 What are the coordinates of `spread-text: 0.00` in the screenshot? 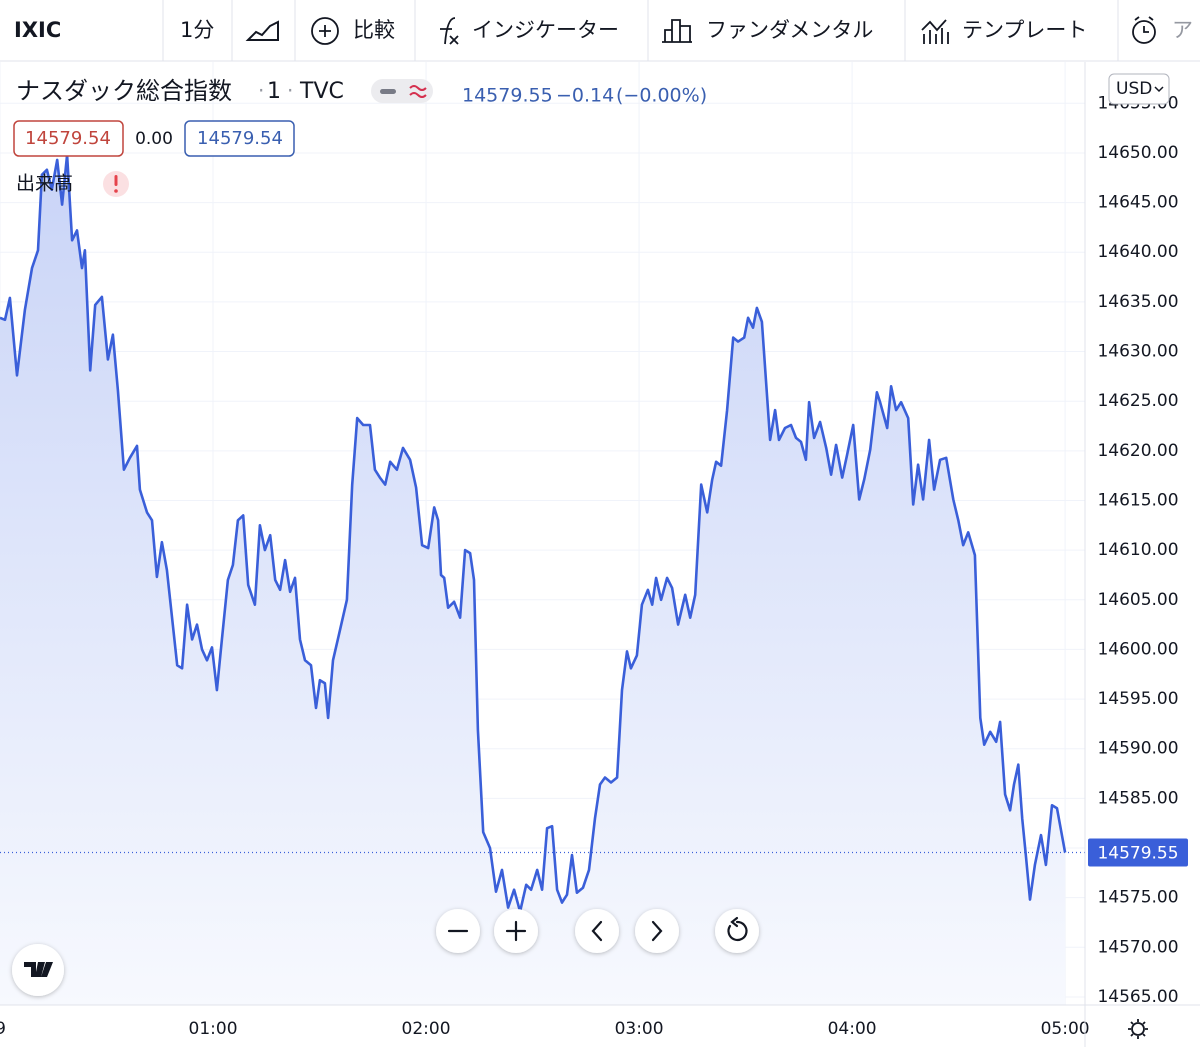 It's located at (154, 139).